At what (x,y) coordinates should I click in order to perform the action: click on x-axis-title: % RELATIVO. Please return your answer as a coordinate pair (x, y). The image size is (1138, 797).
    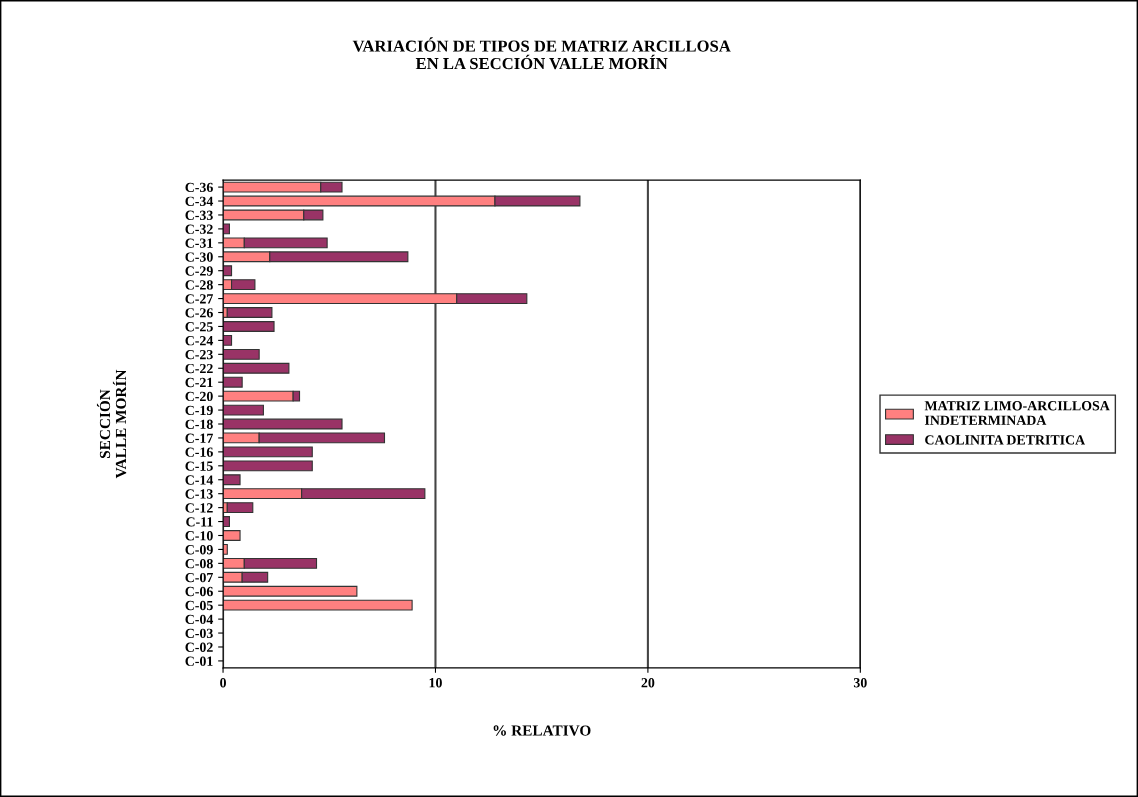
    Looking at the image, I should click on (542, 730).